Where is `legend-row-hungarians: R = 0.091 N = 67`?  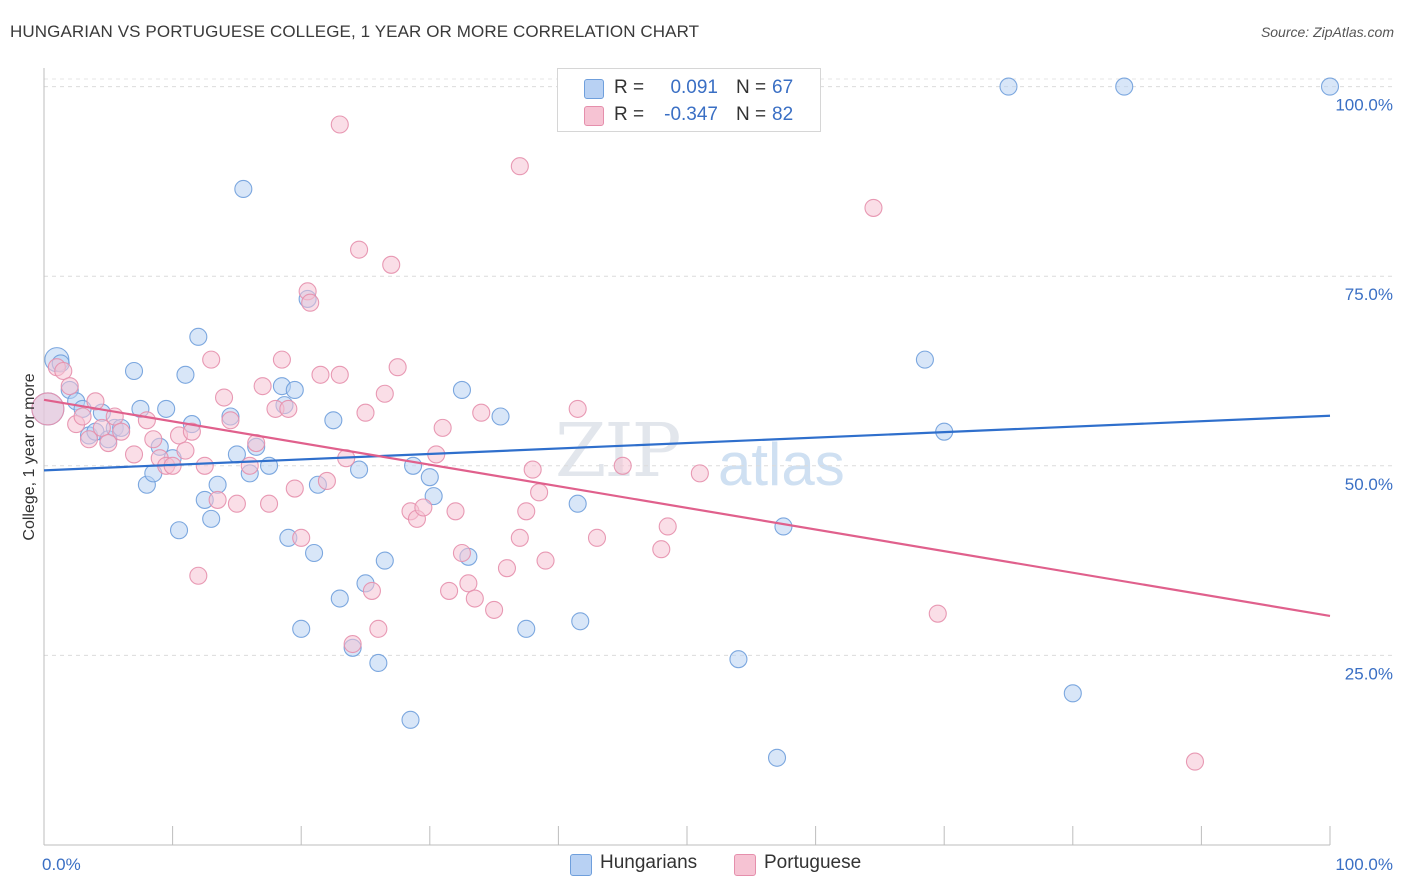
legend-row-hungarians: R = 0.091 N = 67 is located at coordinates (689, 87).